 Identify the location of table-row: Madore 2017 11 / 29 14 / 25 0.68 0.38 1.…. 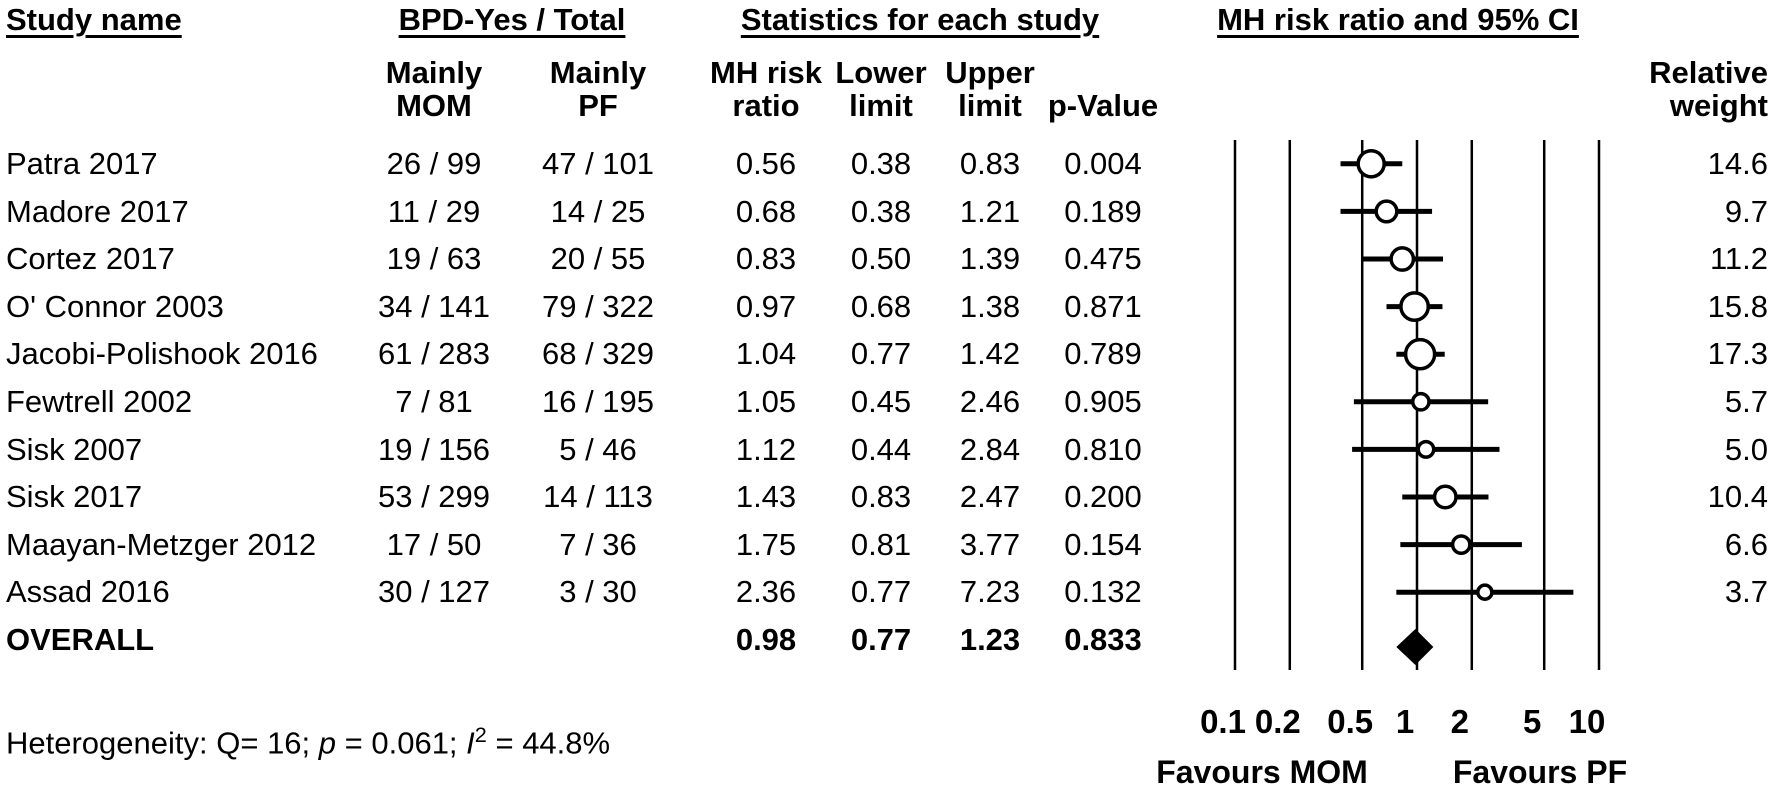
(886, 212).